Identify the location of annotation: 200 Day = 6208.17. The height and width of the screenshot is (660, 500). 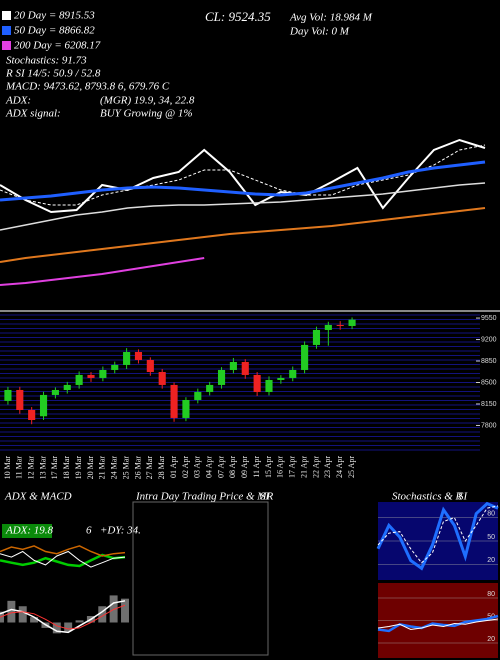
(57, 46).